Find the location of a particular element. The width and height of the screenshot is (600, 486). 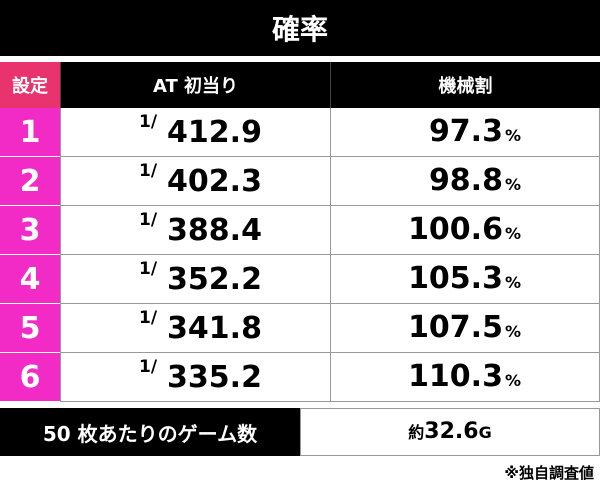

payout-cell: 97.3% is located at coordinates (465, 132).